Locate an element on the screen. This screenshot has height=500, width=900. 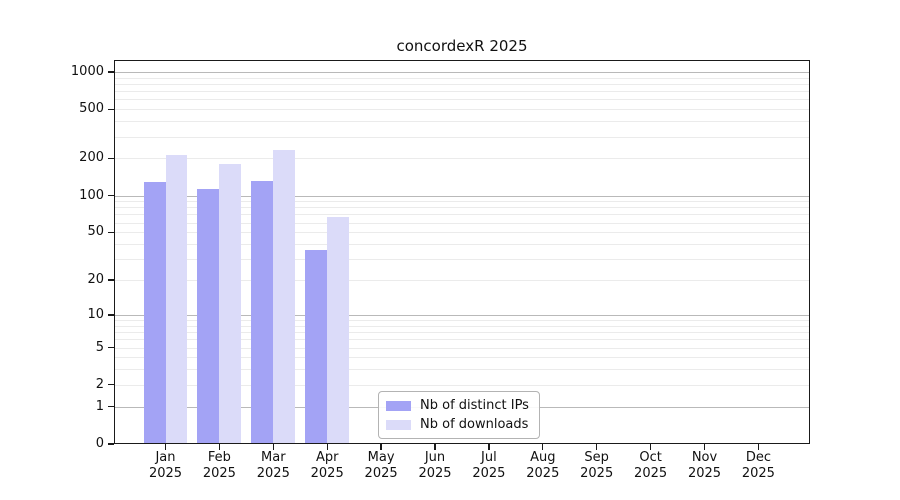
bar-distinct-ips-mar is located at coordinates (262, 312).